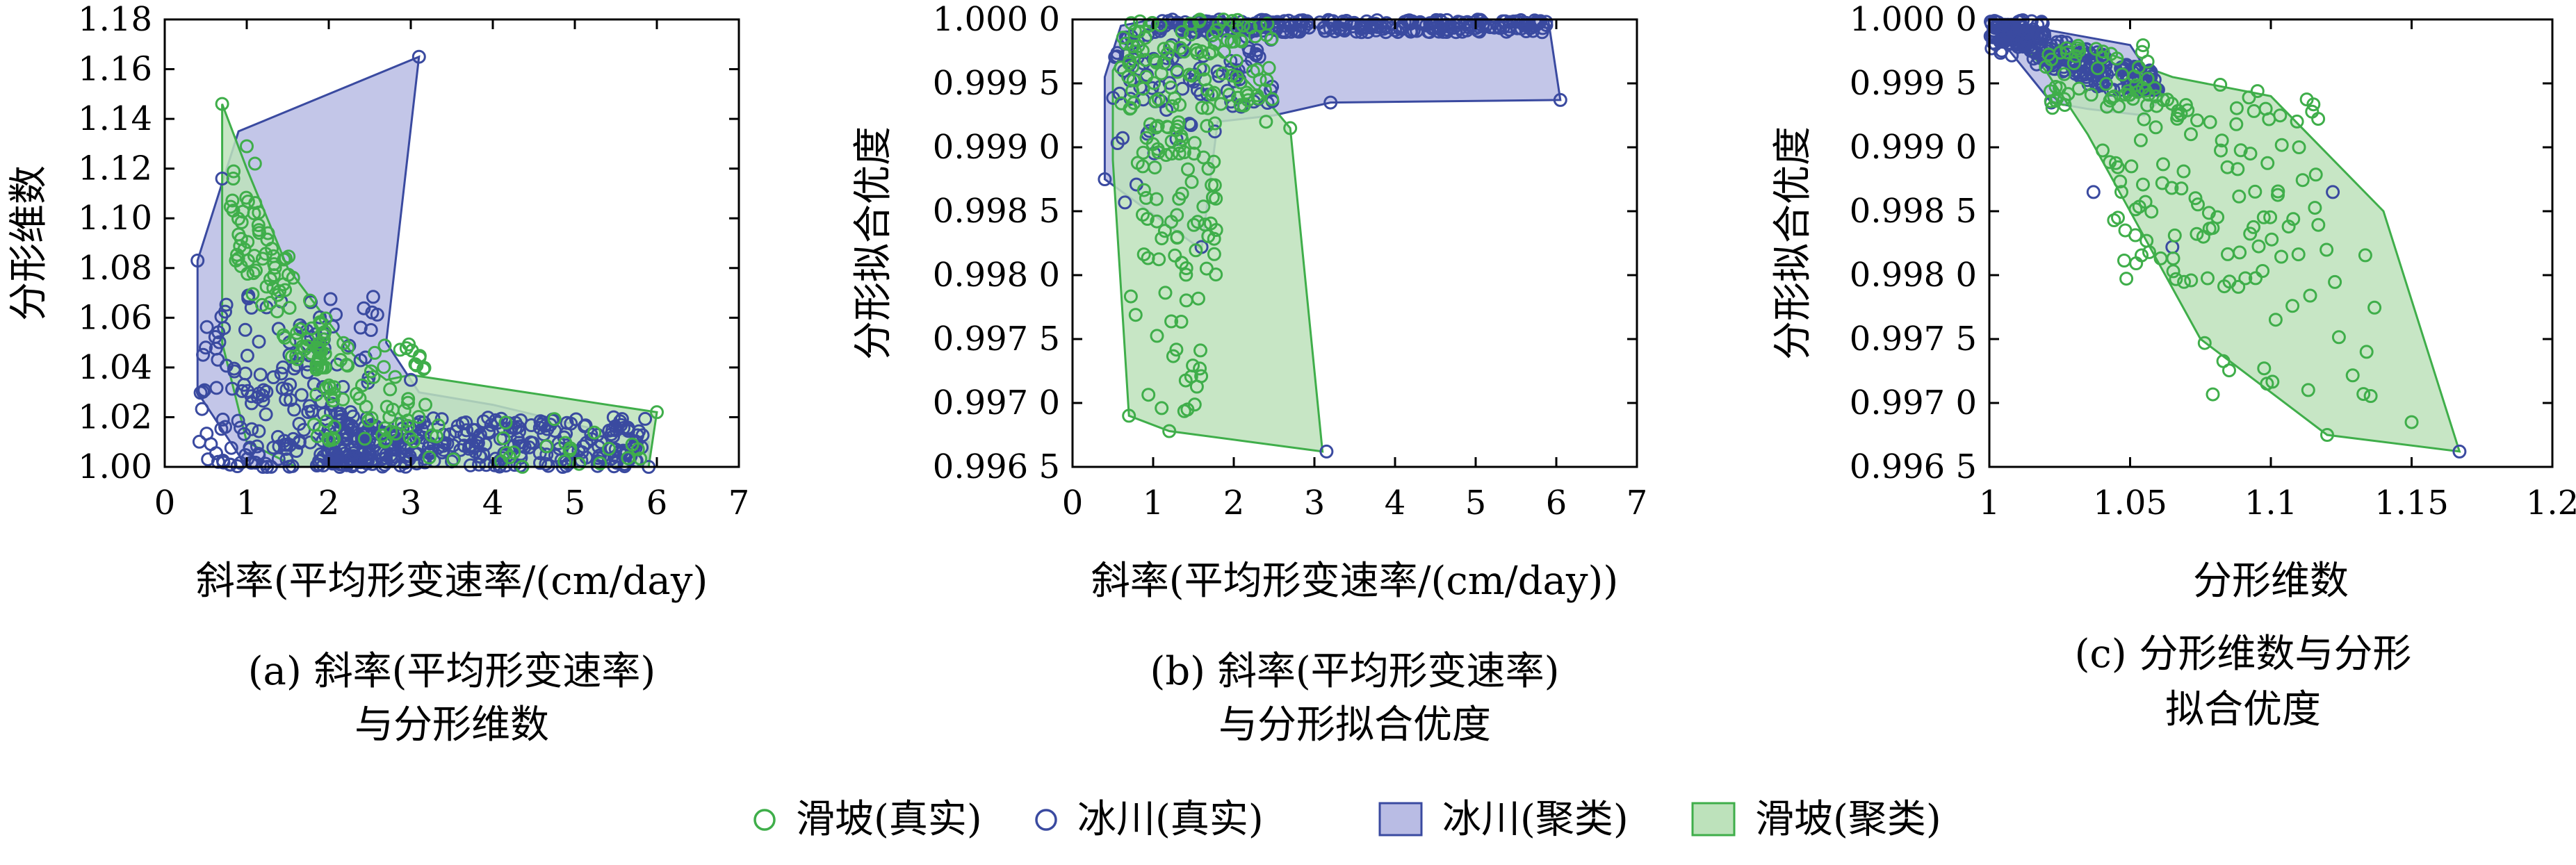 Image resolution: width=2576 pixels, height=865 pixels. Describe the element at coordinates (997, 275) in the screenshot. I see `y-tick-label: 0.998 0` at that location.